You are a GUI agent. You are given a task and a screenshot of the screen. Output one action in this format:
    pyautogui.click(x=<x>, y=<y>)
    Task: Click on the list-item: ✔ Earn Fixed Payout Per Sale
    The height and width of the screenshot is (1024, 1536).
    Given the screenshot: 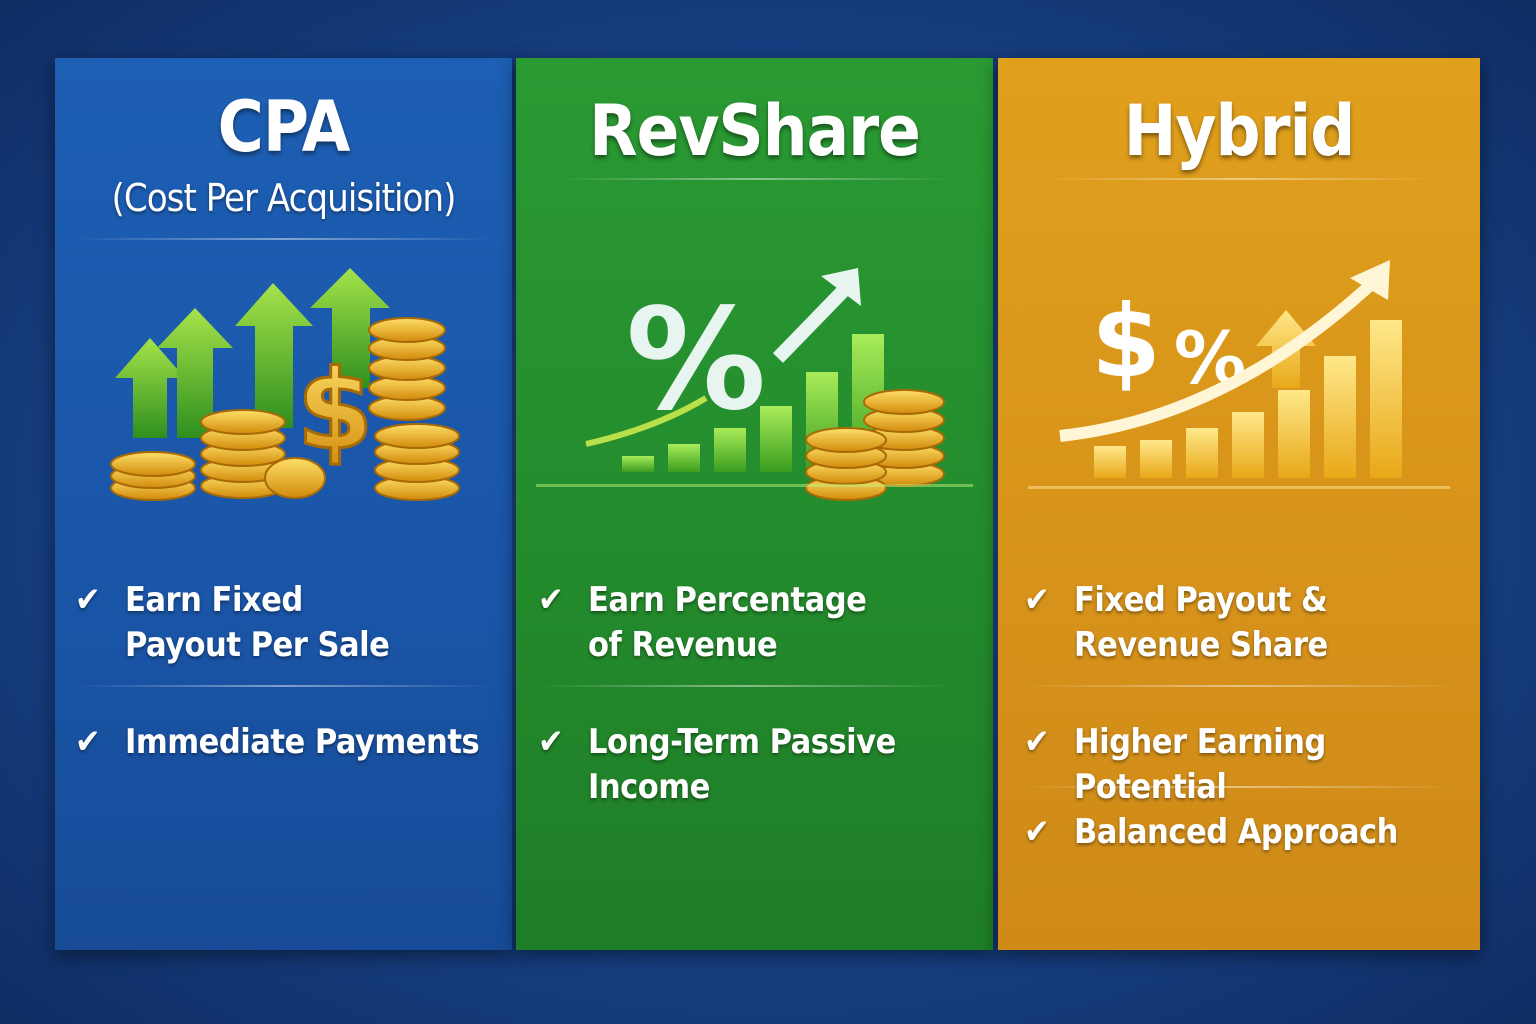 What is the action you would take?
    pyautogui.click(x=250, y=623)
    